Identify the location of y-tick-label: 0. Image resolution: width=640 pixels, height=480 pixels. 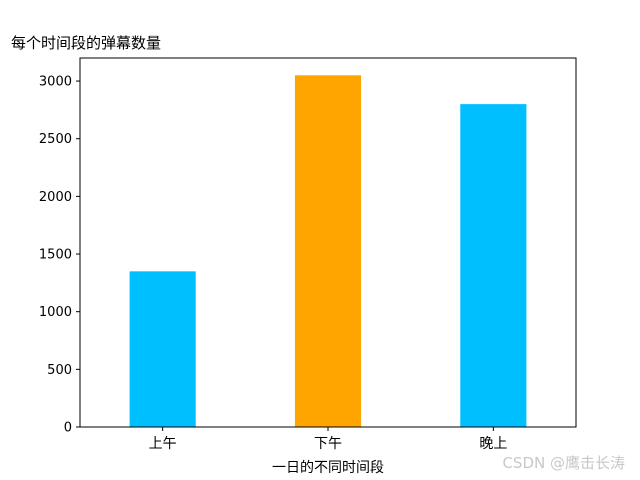
(68, 428).